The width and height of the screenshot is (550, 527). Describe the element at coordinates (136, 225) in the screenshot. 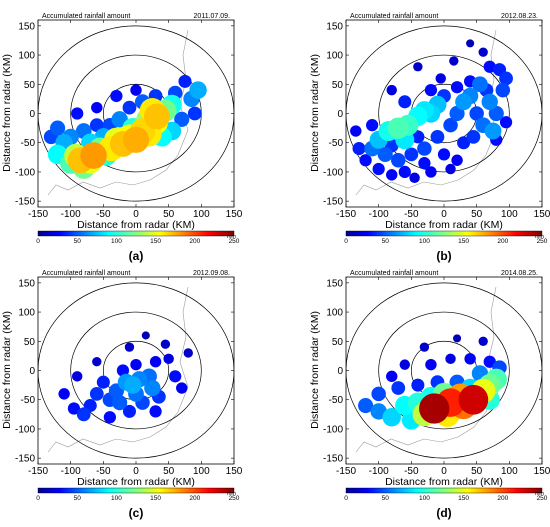

I see `x-axis-title: Distance from radar (KM)` at that location.